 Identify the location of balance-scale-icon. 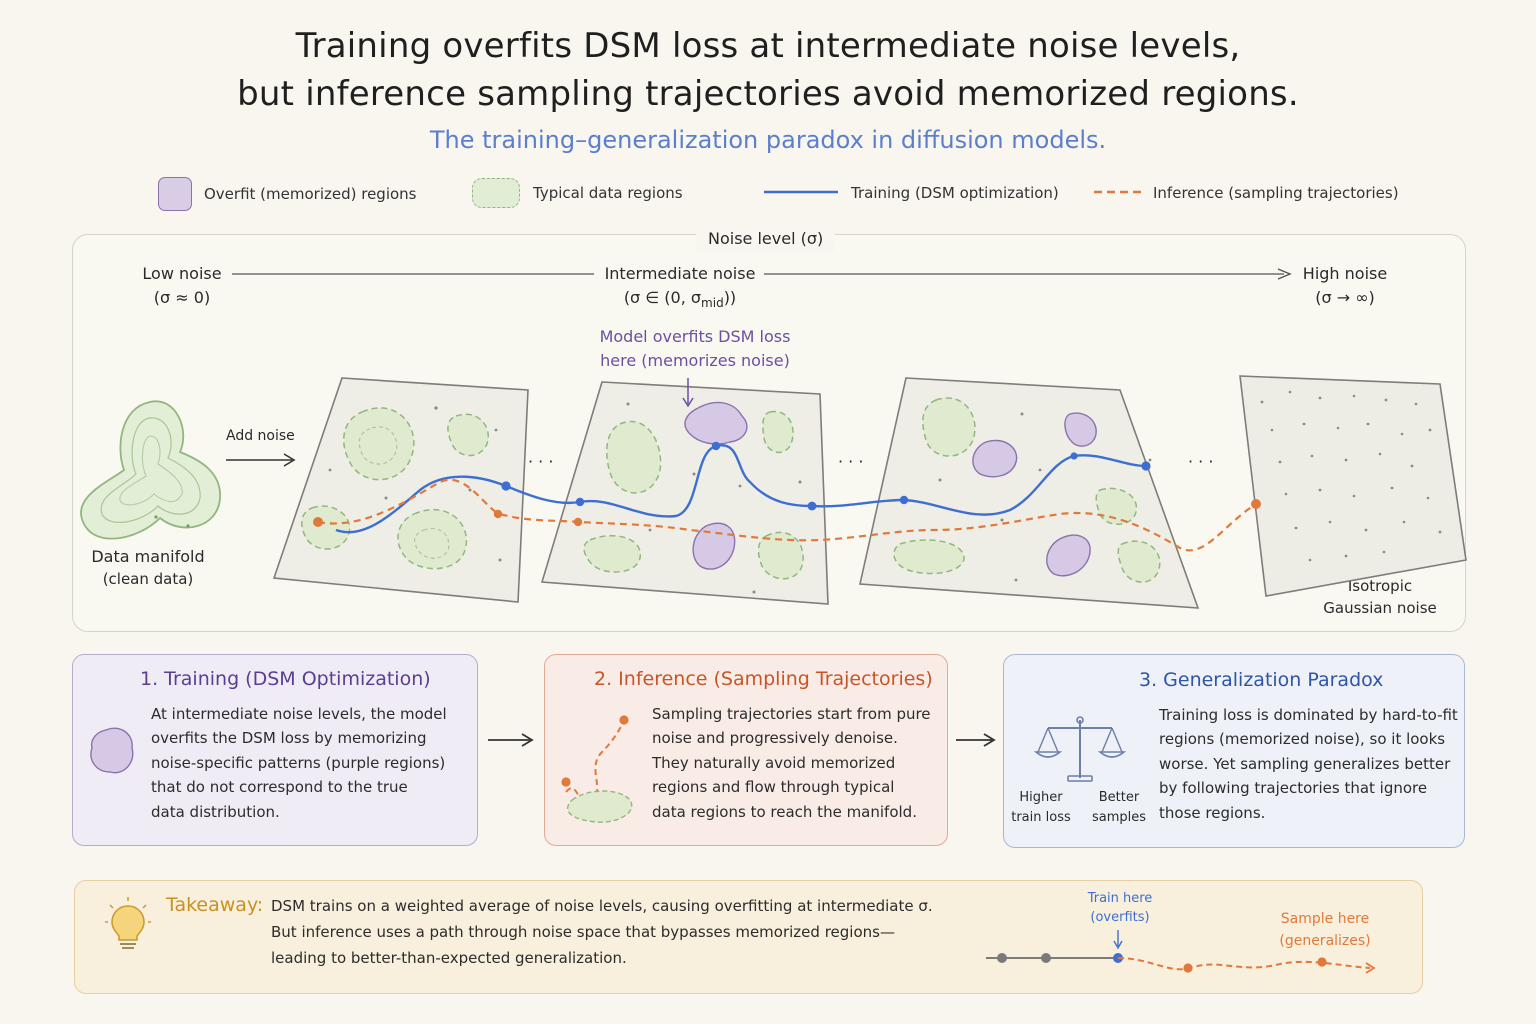
(1080, 749).